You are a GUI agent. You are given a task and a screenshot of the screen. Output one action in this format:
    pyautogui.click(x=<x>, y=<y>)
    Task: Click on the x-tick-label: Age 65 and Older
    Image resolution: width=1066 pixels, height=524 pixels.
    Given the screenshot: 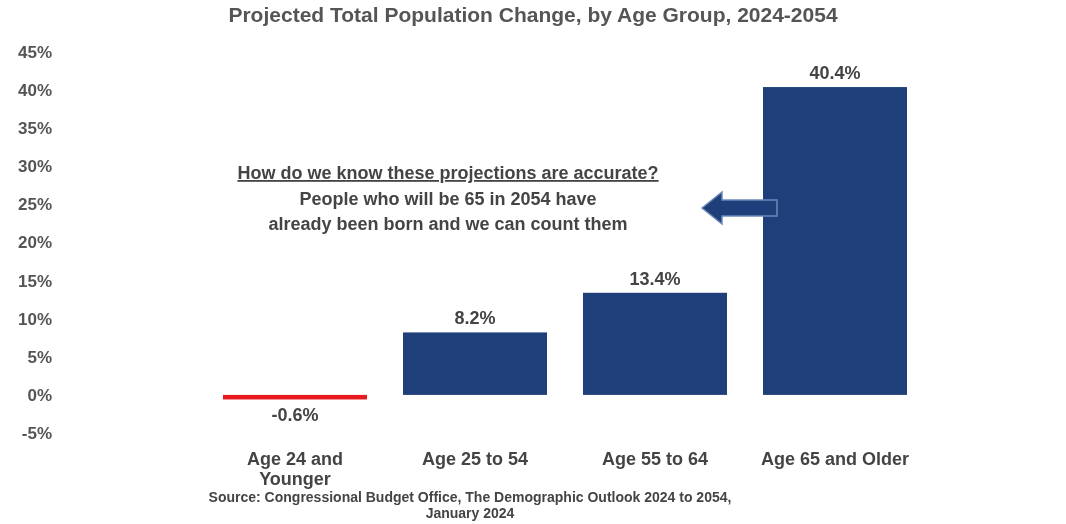 What is the action you would take?
    pyautogui.click(x=835, y=458)
    